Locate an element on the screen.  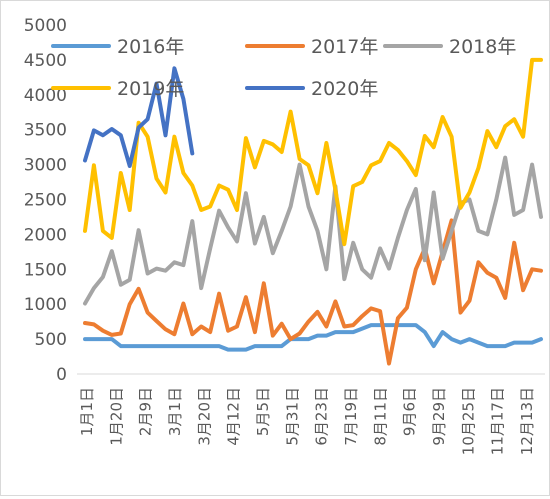
x-tick-label: 5月31日 is located at coordinates (292, 416).